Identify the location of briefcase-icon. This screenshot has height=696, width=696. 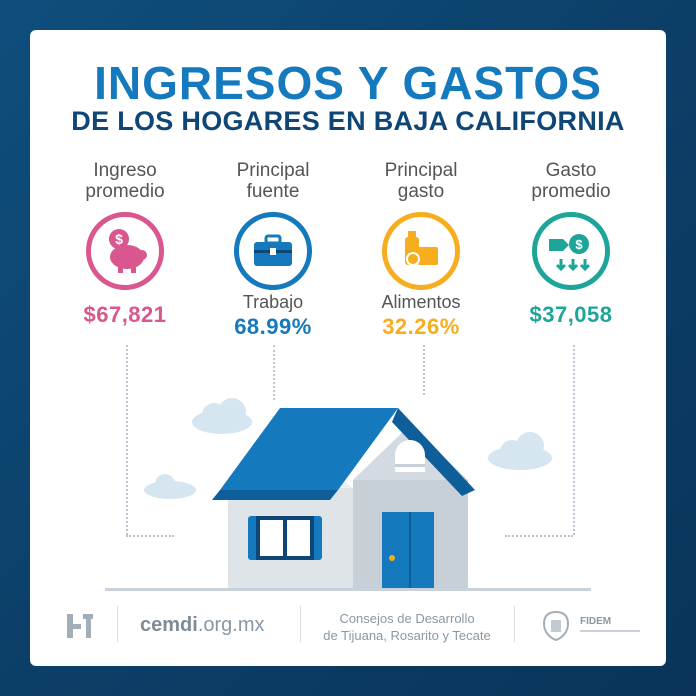
(273, 251).